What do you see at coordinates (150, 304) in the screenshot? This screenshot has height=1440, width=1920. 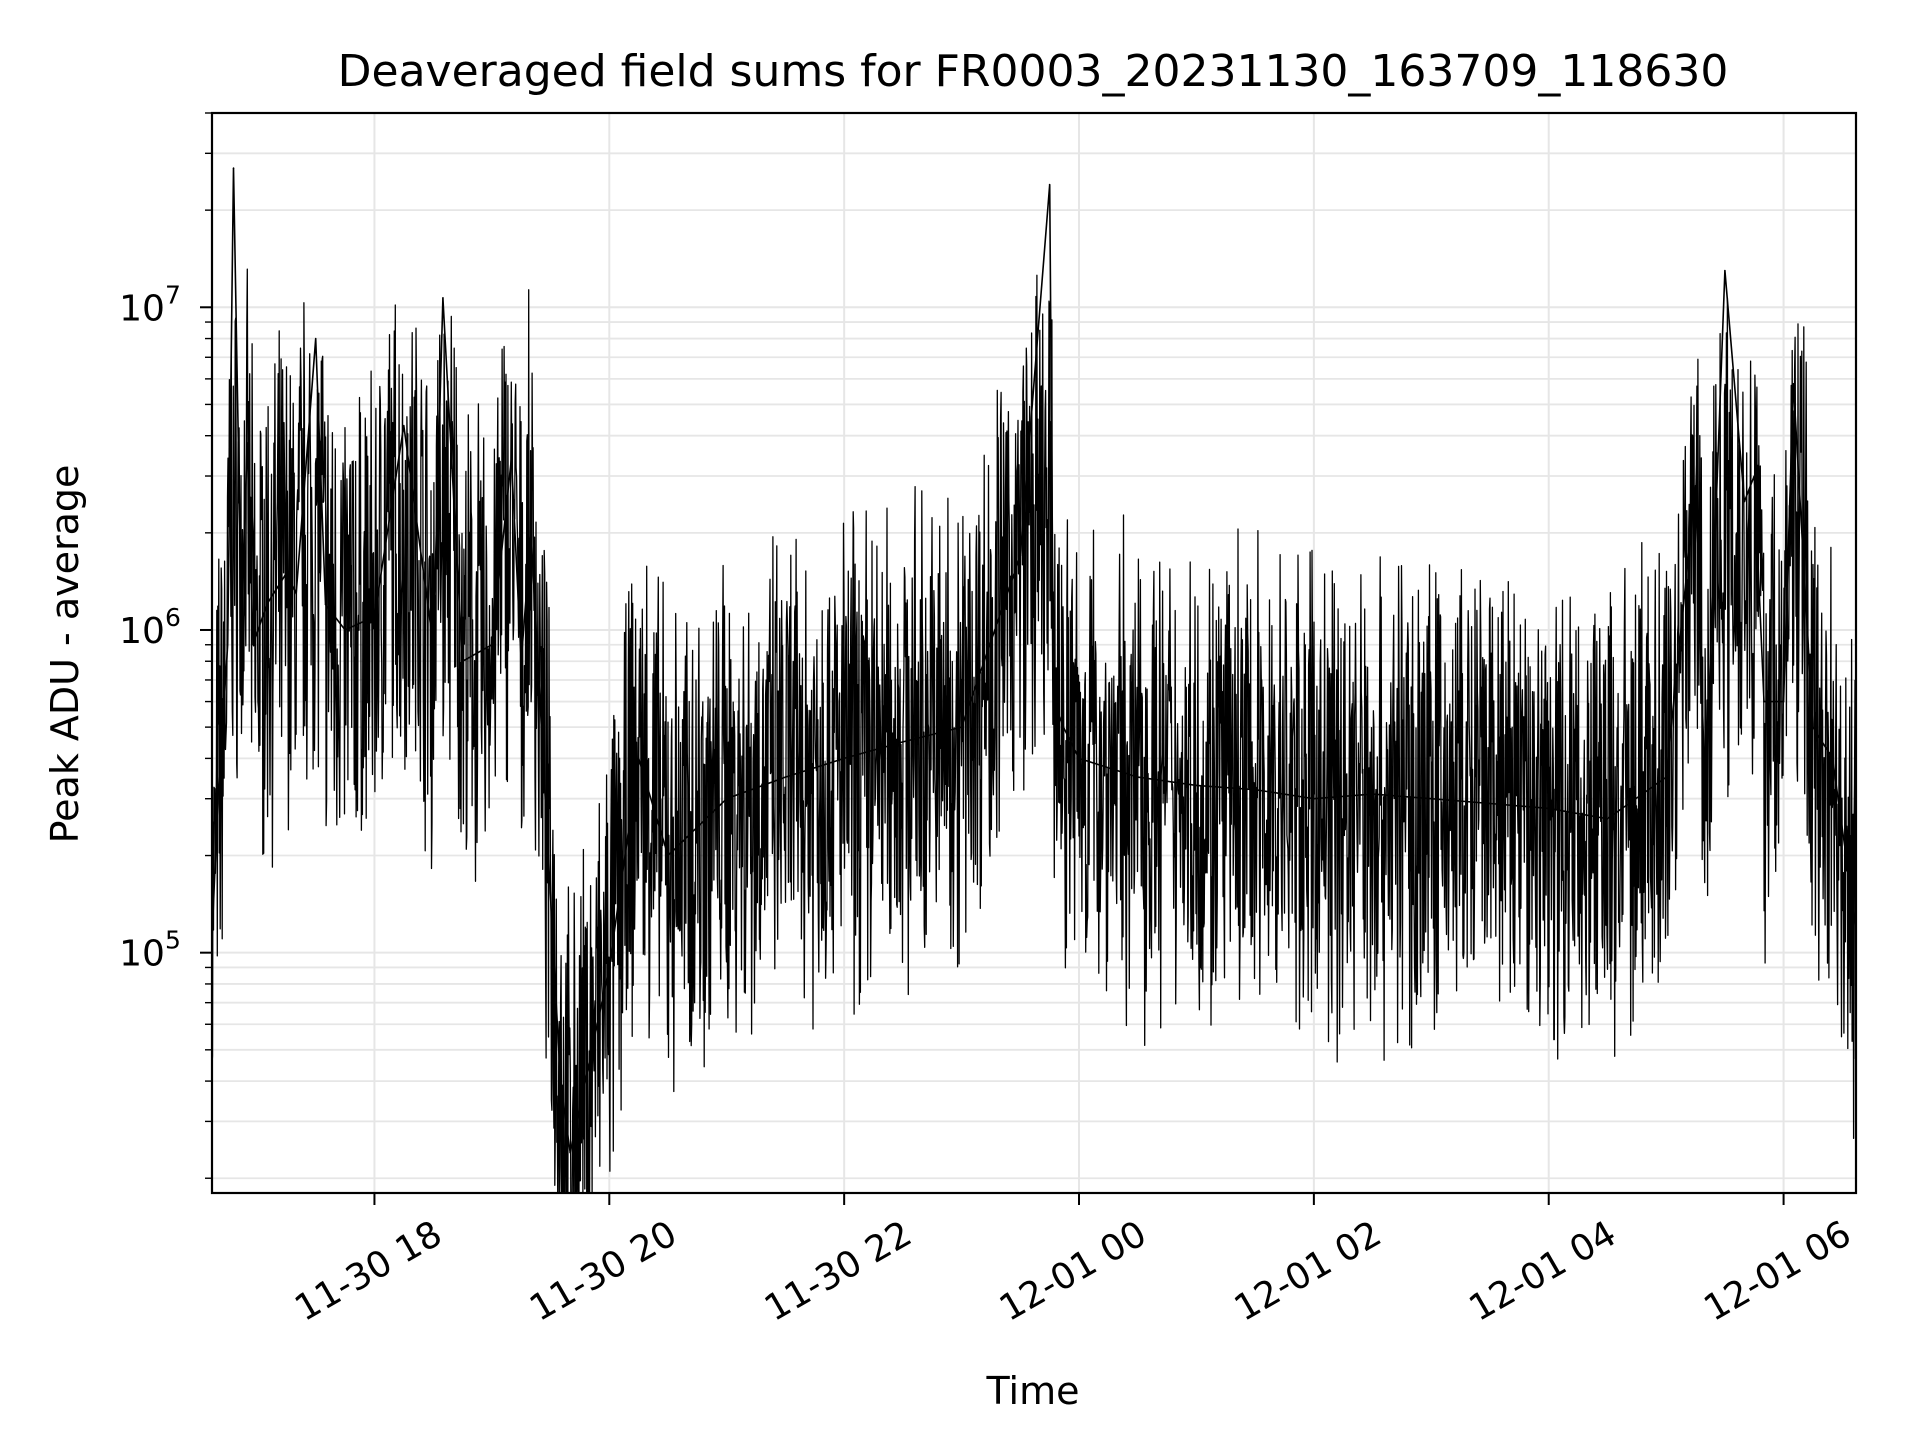 I see `y-tick-label: 10⁷` at bounding box center [150, 304].